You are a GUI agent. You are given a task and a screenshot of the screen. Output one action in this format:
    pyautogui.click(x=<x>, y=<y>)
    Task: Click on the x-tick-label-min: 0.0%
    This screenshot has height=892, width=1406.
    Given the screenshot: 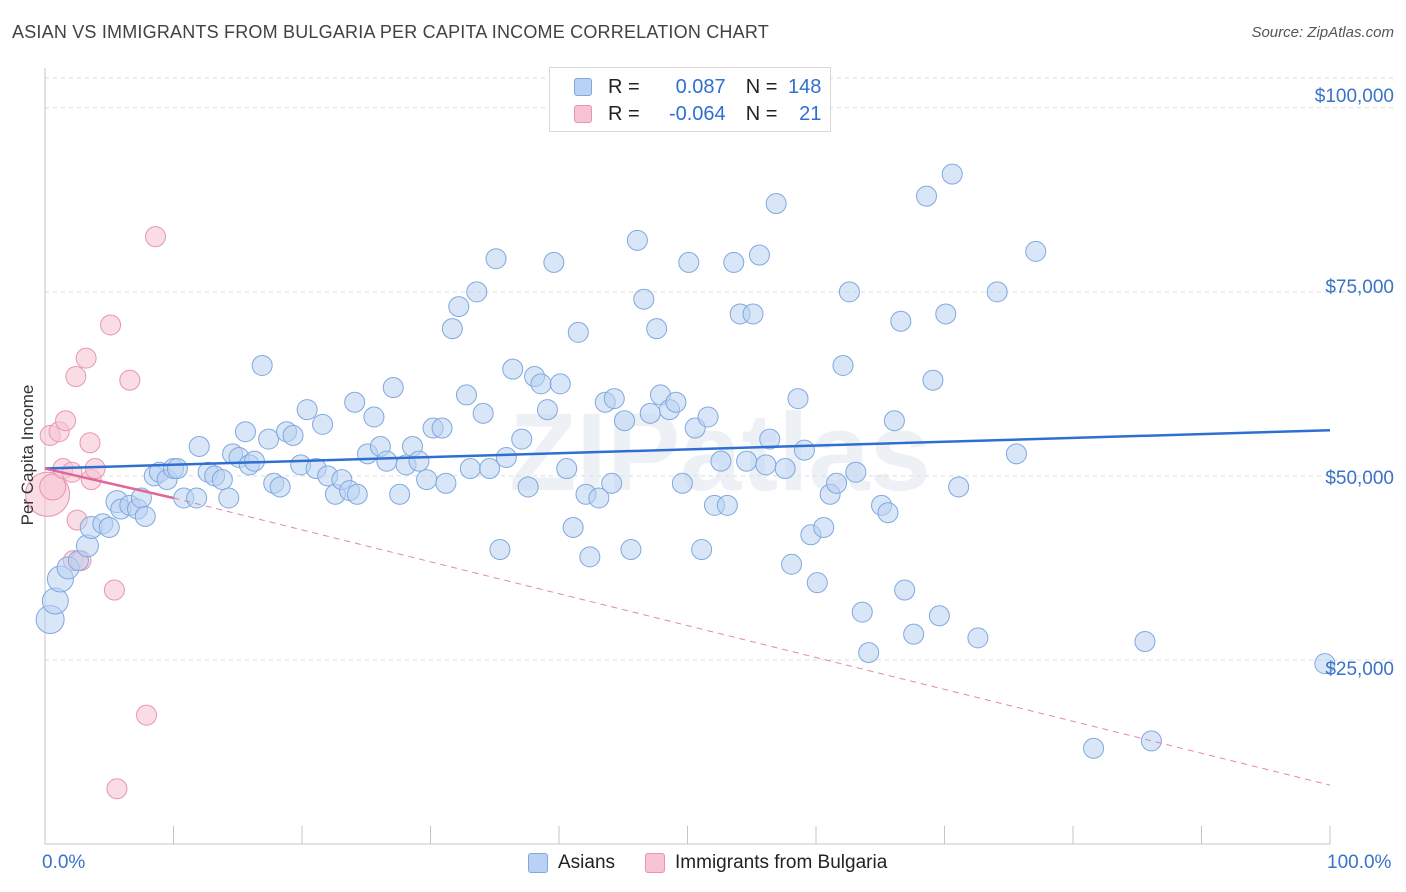 What is the action you would take?
    pyautogui.click(x=64, y=862)
    